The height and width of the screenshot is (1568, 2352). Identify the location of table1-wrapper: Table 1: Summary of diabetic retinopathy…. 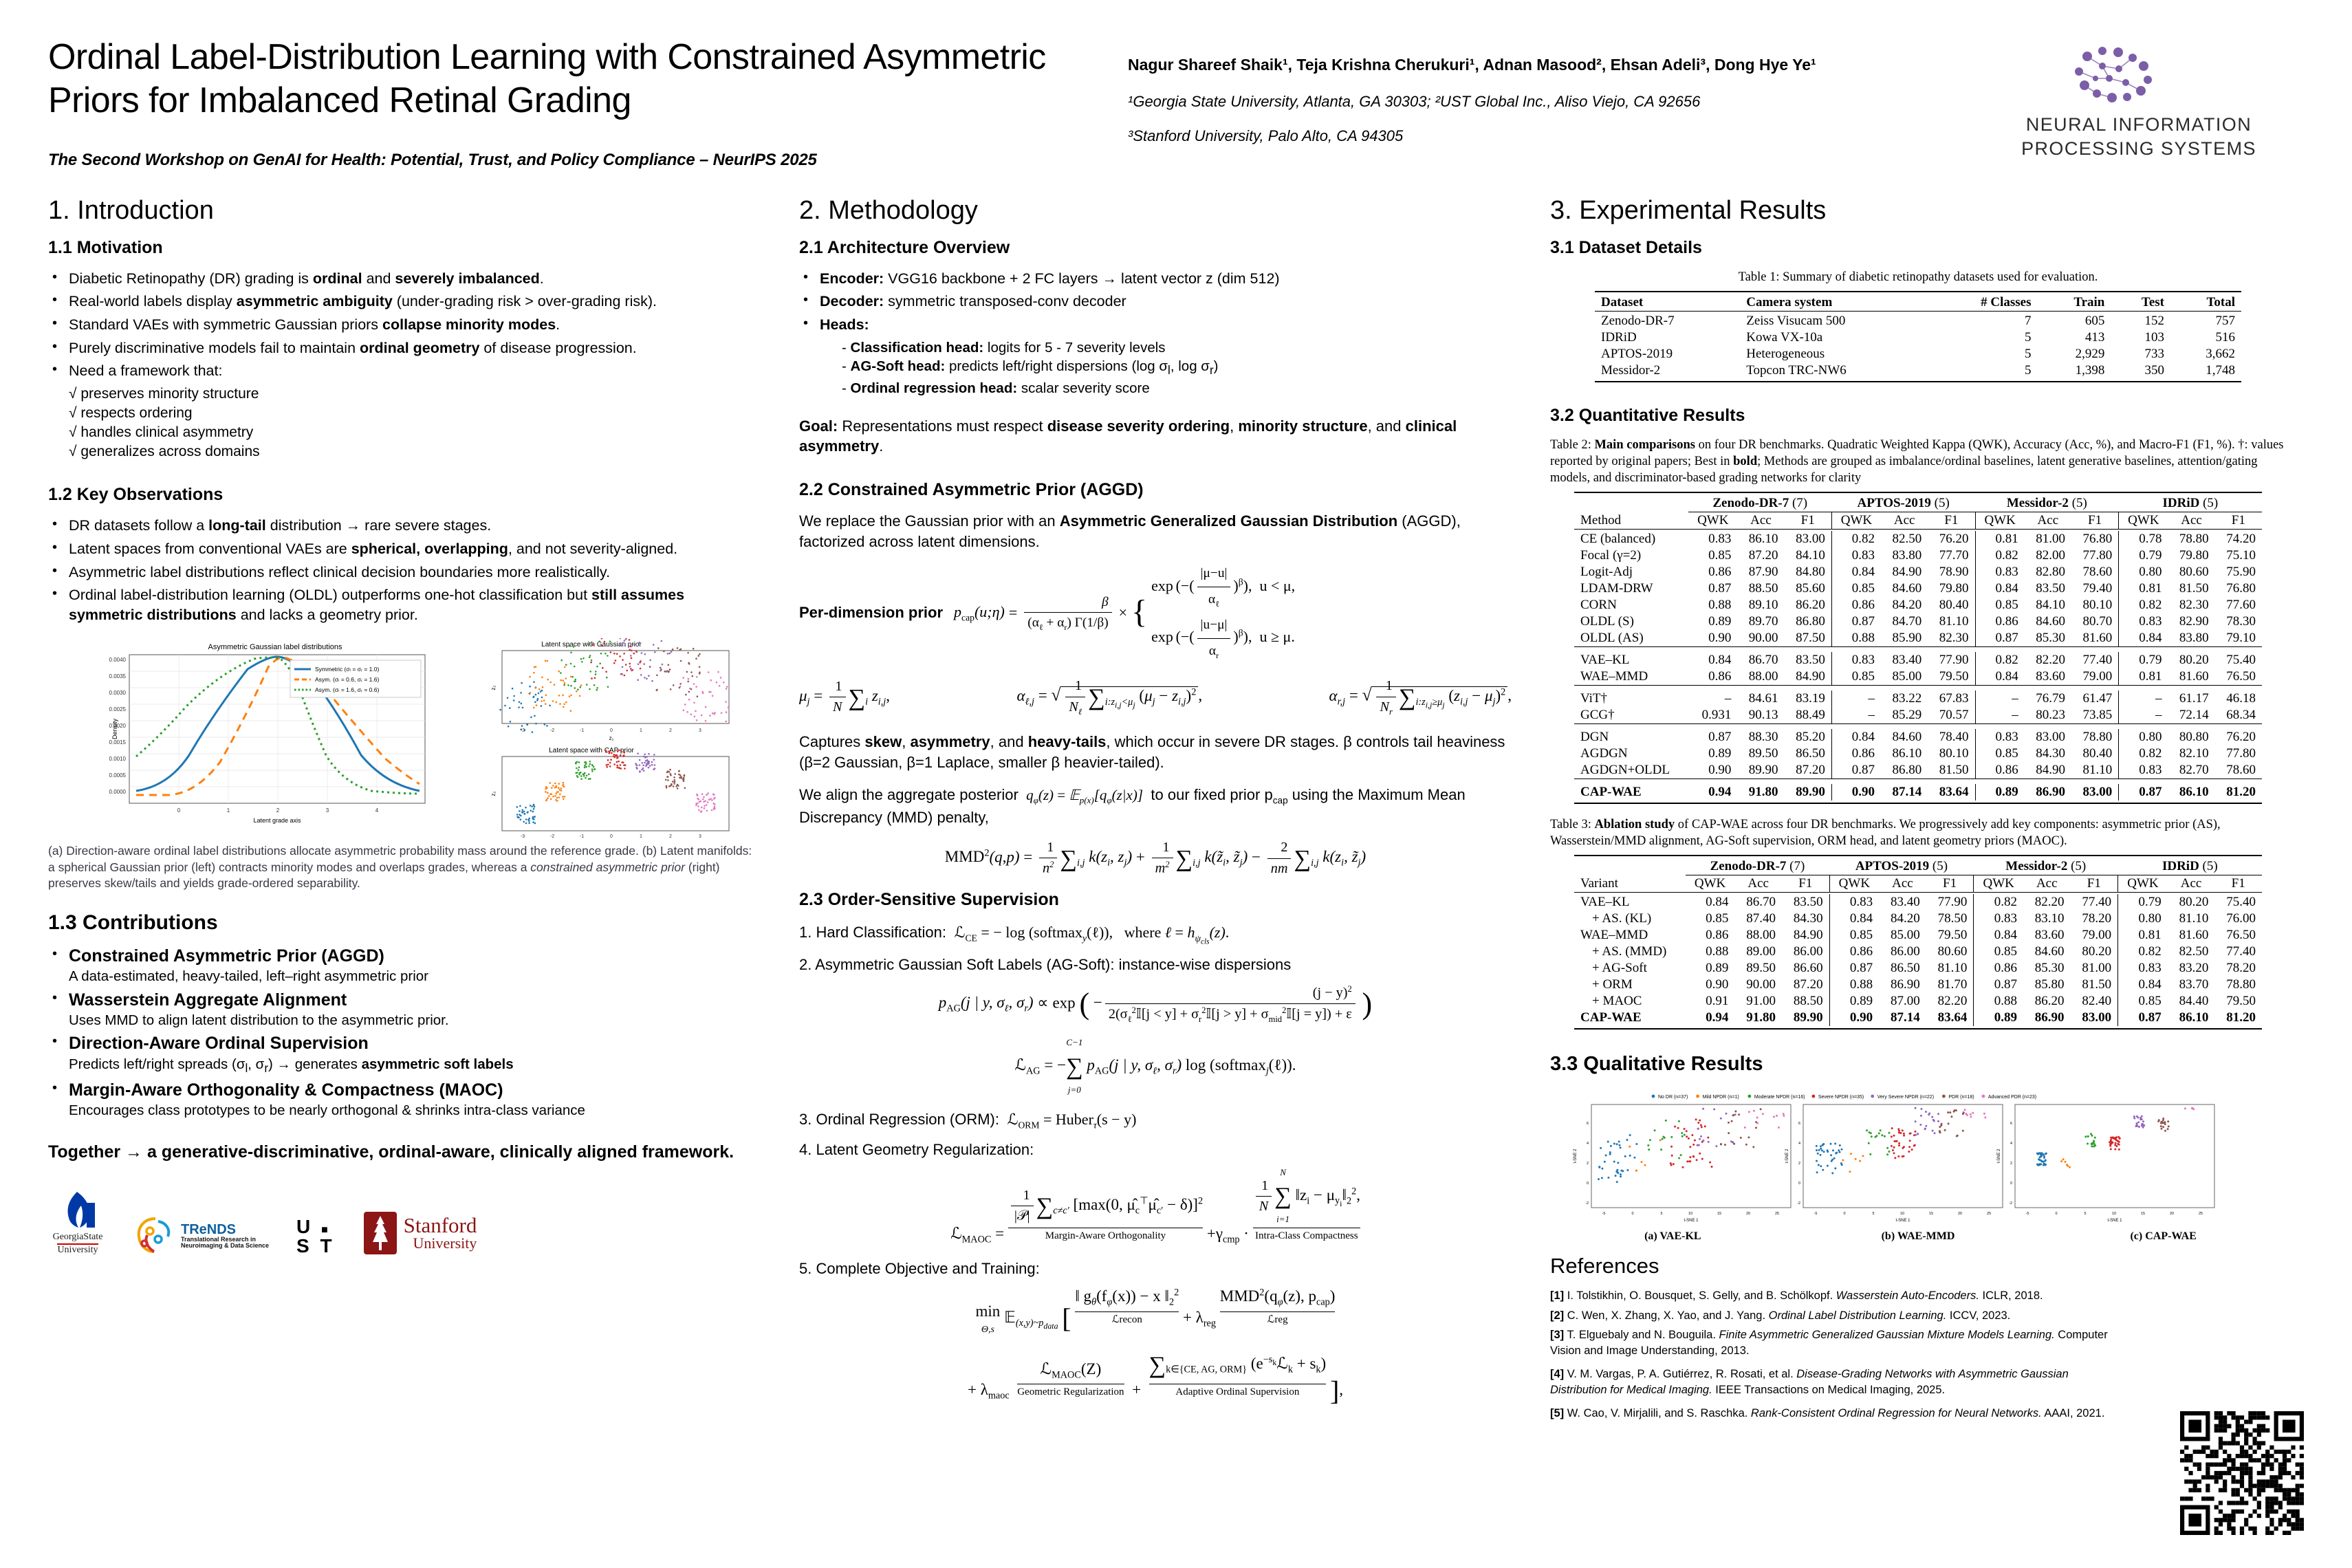
(1918, 325).